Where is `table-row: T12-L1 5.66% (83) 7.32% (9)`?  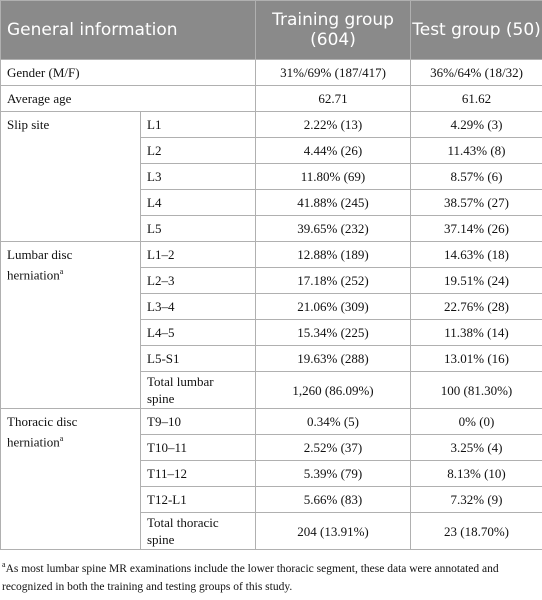
table-row: T12-L1 5.66% (83) 7.32% (9) is located at coordinates (271, 499).